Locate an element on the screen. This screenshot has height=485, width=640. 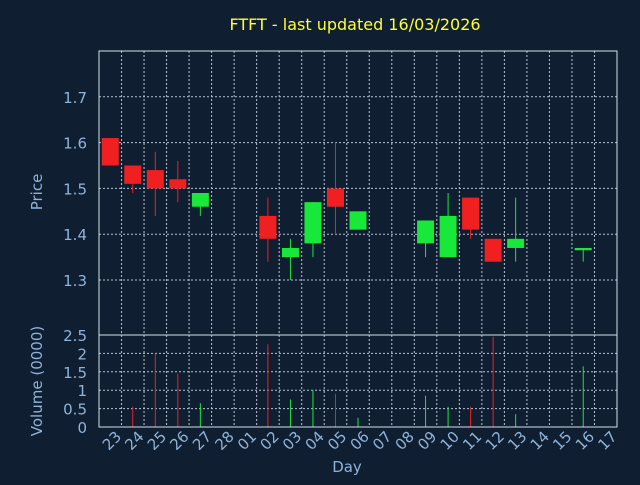
chart-title: FTFT - last updated 16/03/2026 is located at coordinates (354, 24).